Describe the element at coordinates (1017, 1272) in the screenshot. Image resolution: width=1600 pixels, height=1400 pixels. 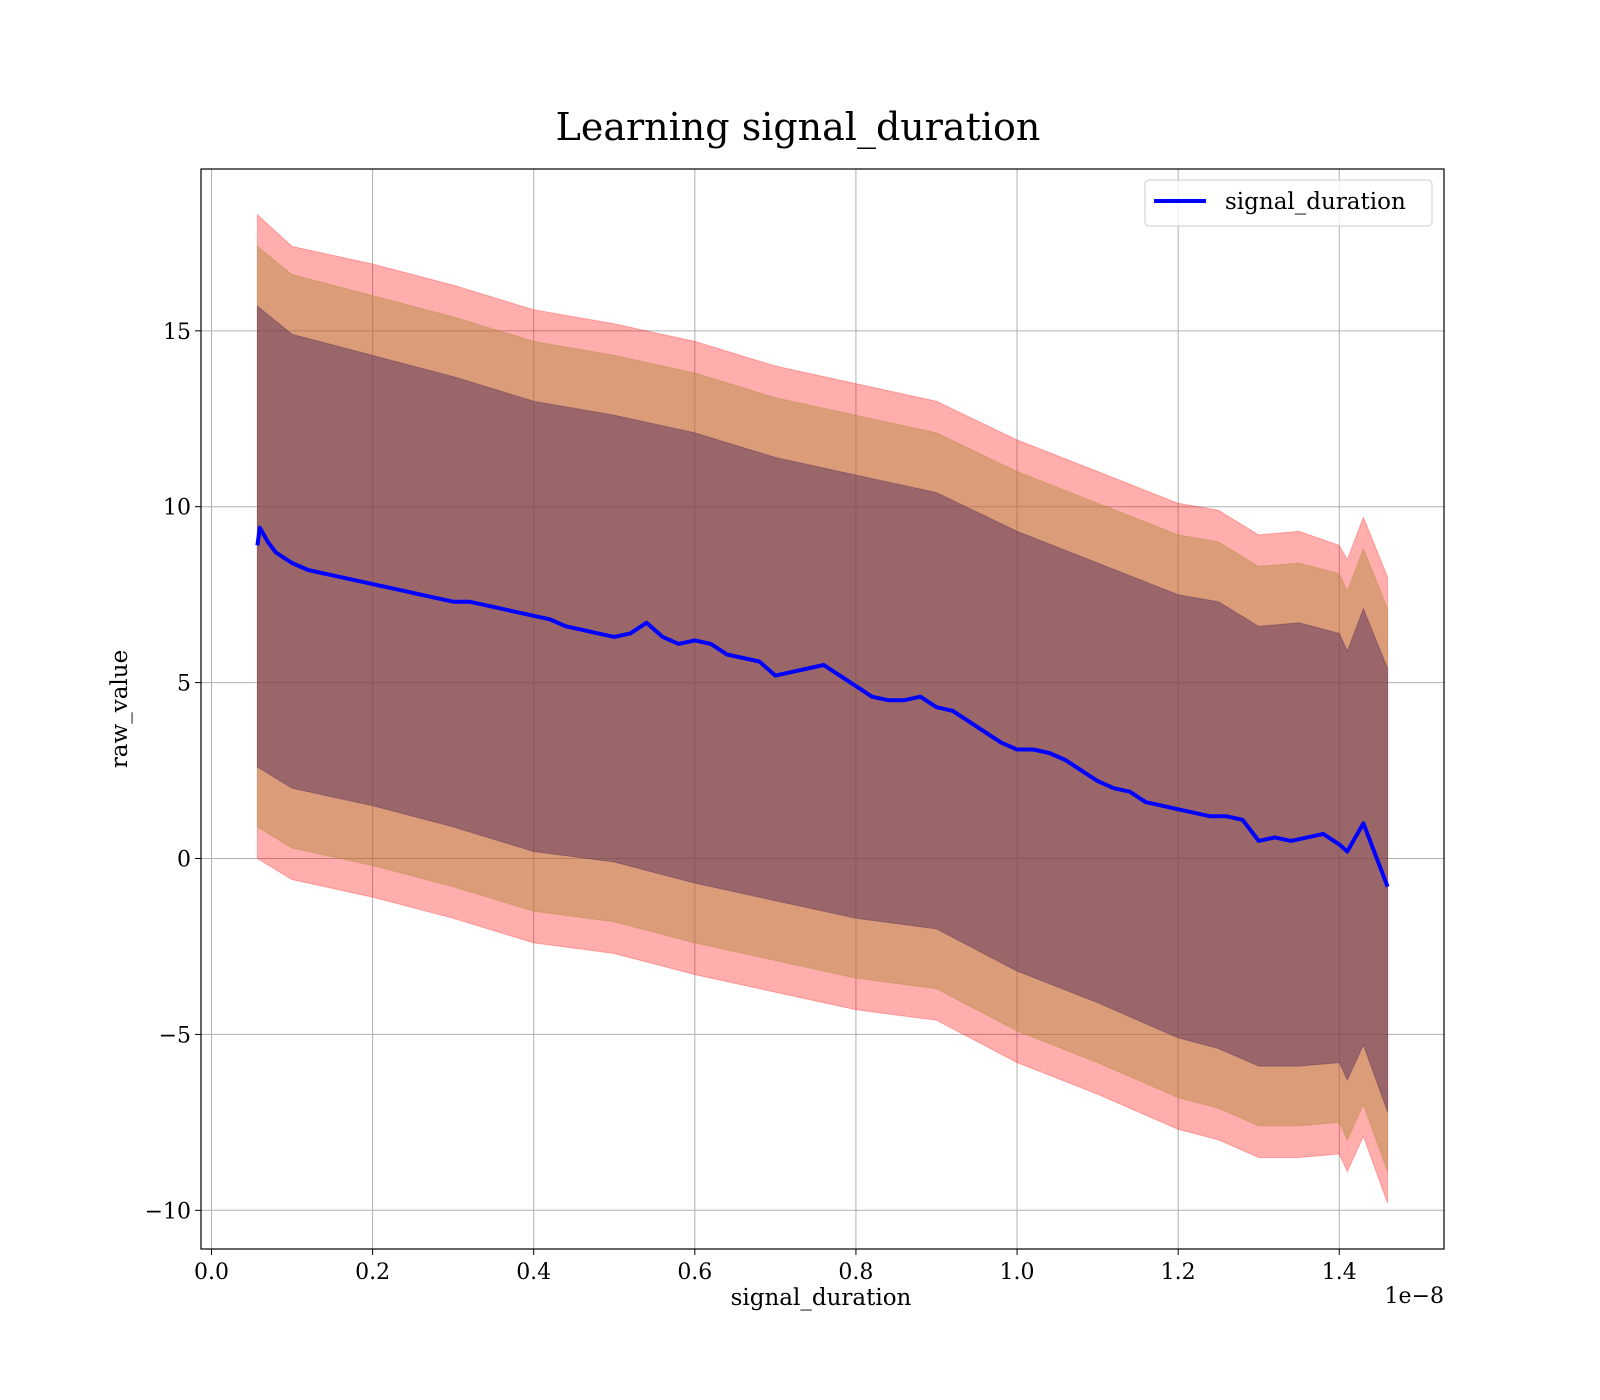
I see `x-tick-label: 1.0` at that location.